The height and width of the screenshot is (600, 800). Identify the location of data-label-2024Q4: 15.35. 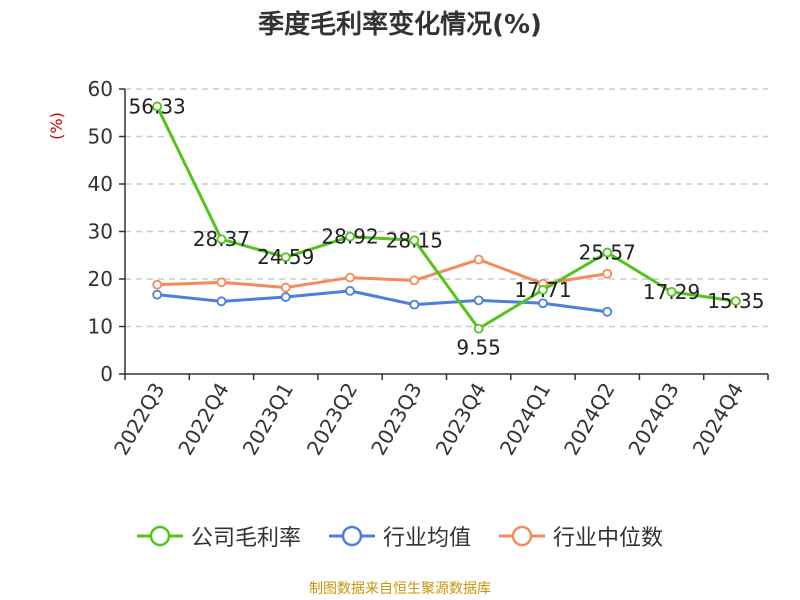
(735, 301).